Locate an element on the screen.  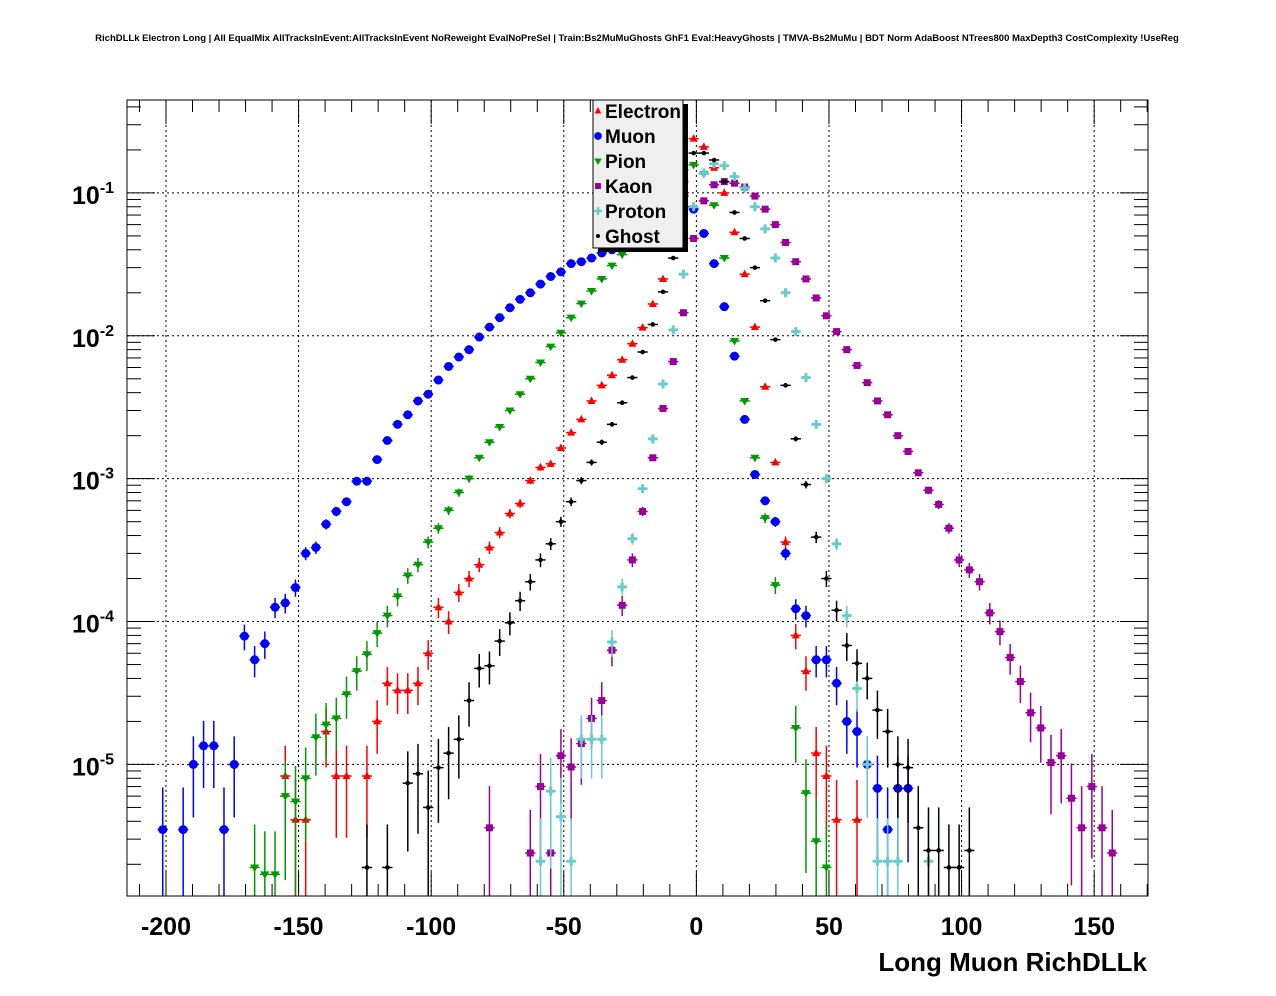
legend-label: Ghost is located at coordinates (633, 237).